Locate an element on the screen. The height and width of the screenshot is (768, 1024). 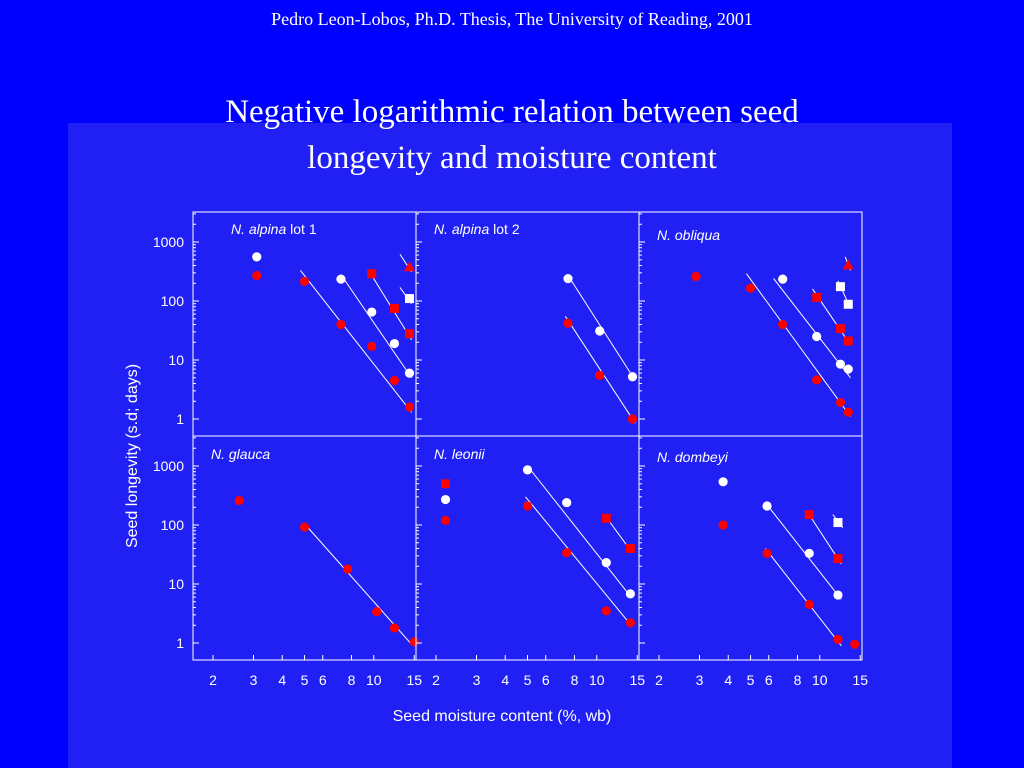
panel-3: N. obliqua is located at coordinates (750, 324).